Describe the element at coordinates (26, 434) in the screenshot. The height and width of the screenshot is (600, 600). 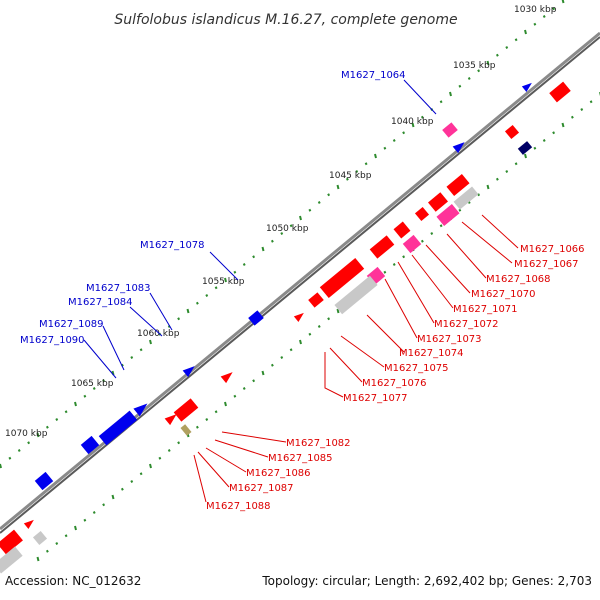
I see `kbp-label: 1070 kbp` at that location.